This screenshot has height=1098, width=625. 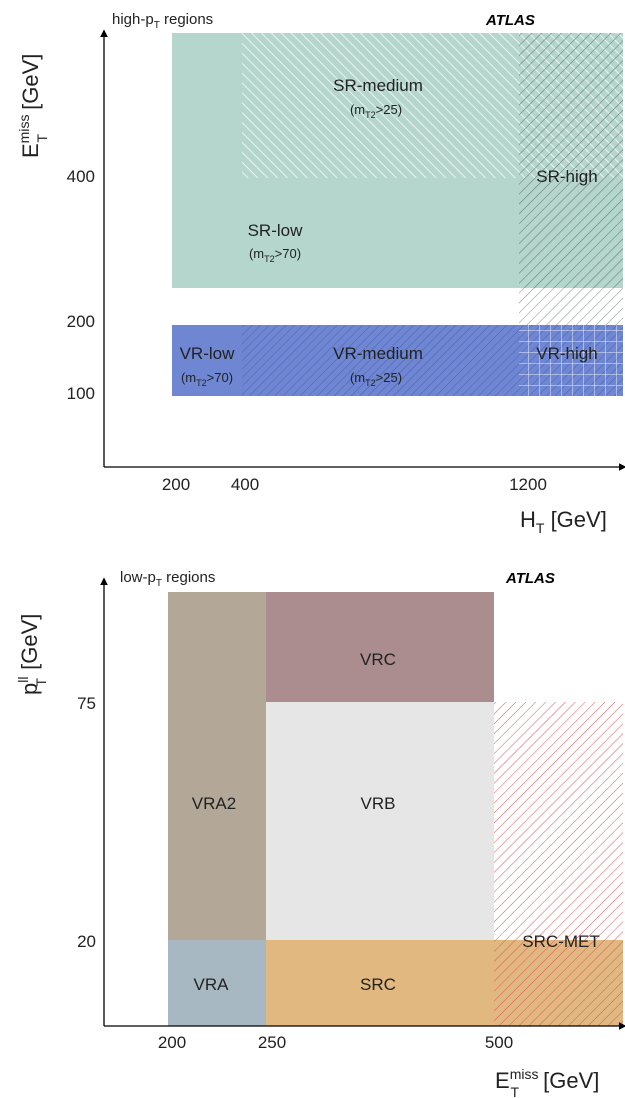 I want to click on top-x-tick: 1200, so click(x=528, y=484).